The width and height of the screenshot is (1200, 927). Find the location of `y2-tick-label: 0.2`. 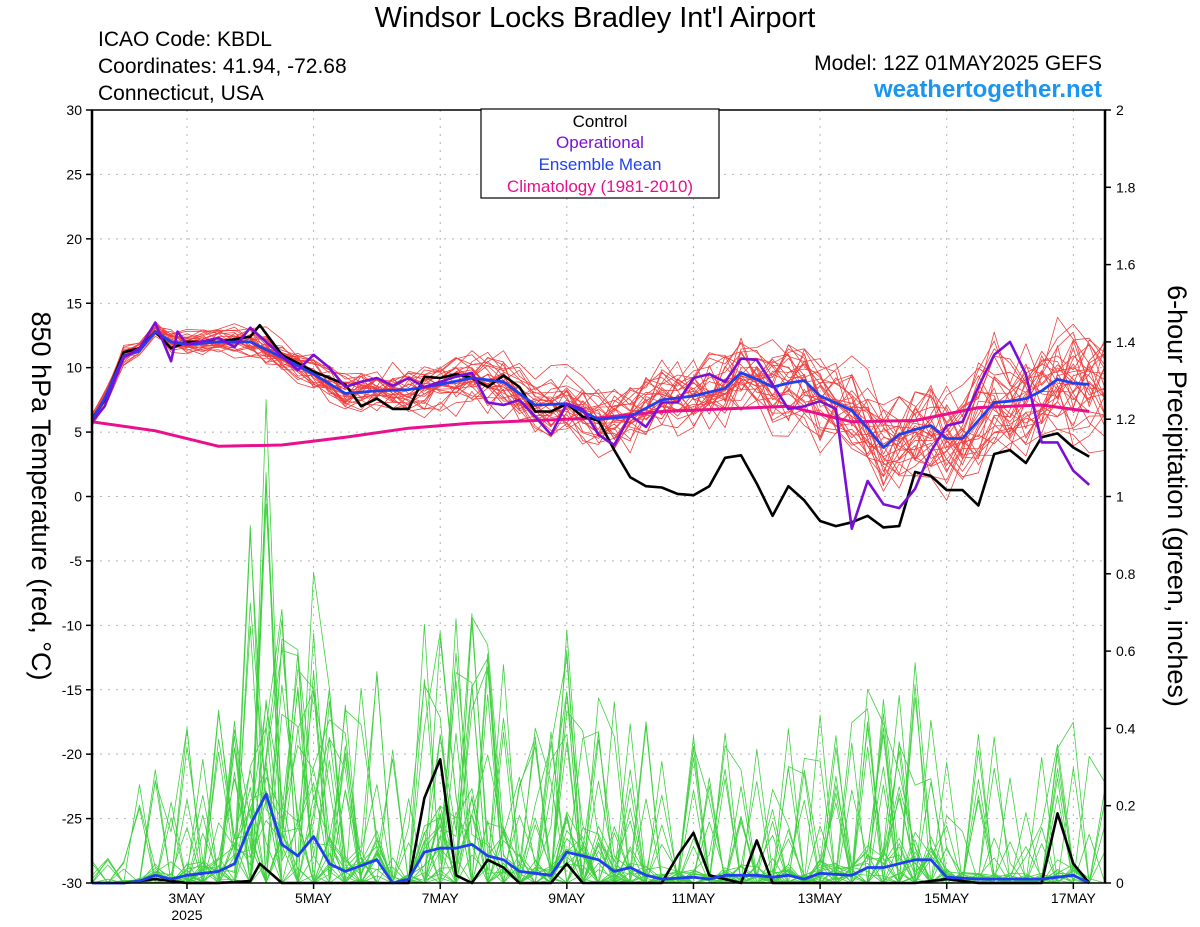

y2-tick-label: 0.2 is located at coordinates (1126, 806).